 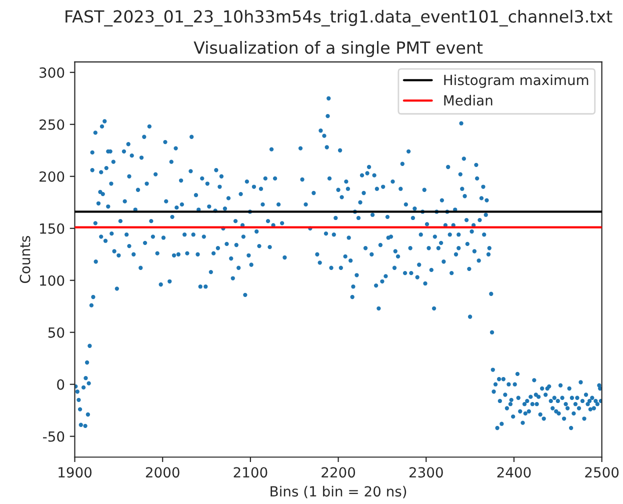 I want to click on x-tick-label: 1900, so click(x=75, y=472).